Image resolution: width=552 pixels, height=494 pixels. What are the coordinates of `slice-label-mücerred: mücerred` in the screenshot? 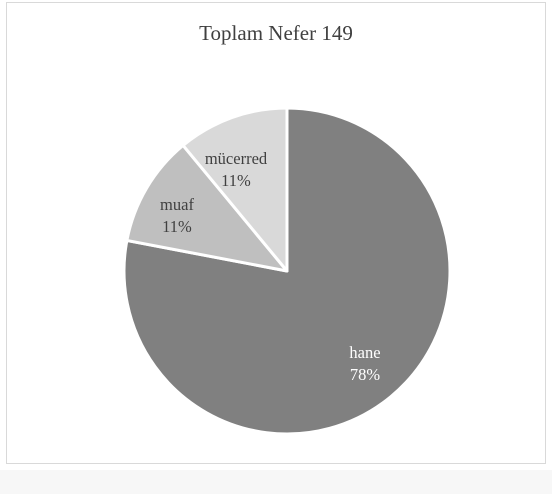 It's located at (236, 158).